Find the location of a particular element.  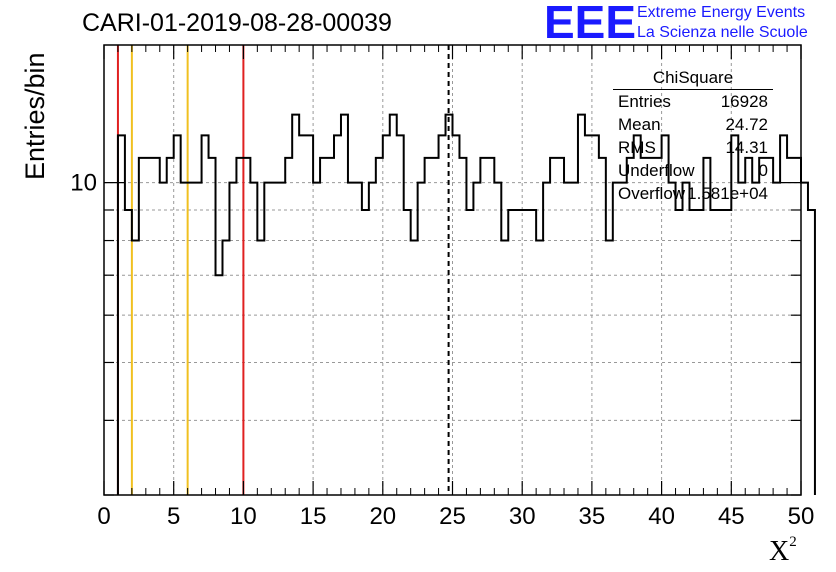

x-tick-labels: 0 5 10 15 20 25 30 35 40 45 50 is located at coordinates (455, 516).